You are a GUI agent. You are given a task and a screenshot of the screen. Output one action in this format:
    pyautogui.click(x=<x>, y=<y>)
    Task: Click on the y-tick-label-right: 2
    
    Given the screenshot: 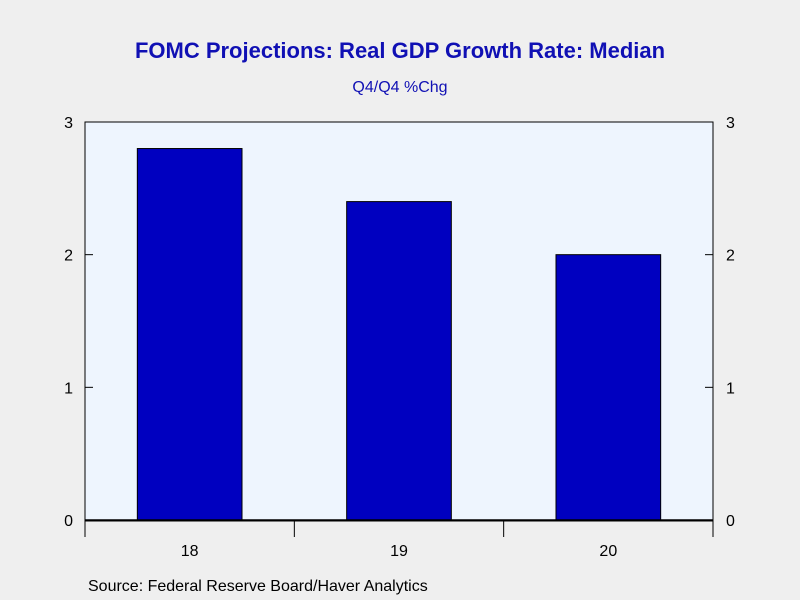 What is the action you would take?
    pyautogui.click(x=730, y=256)
    